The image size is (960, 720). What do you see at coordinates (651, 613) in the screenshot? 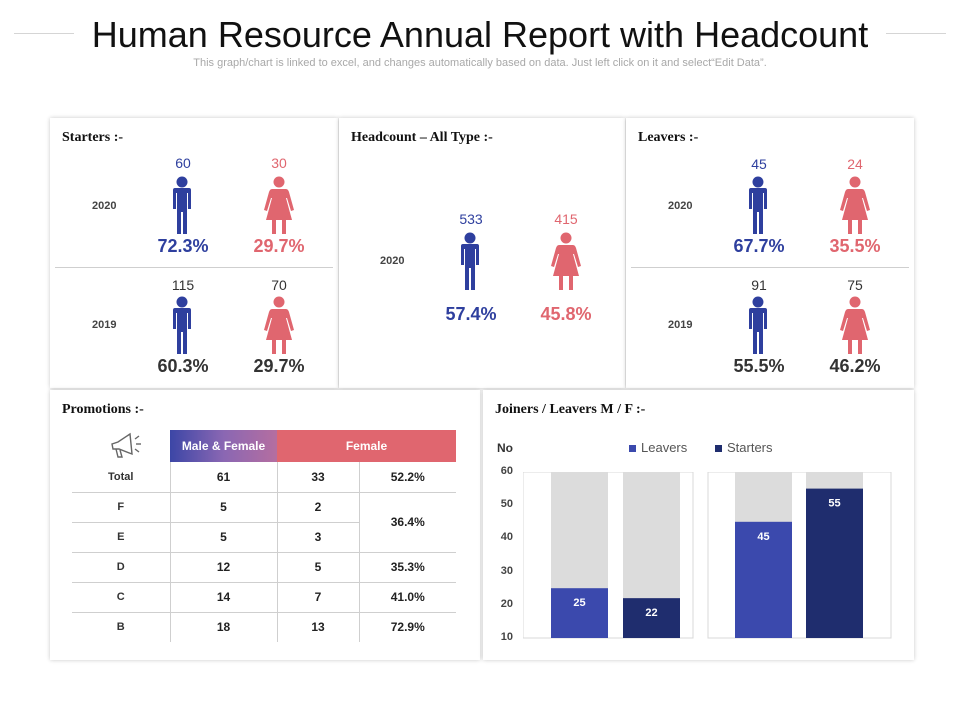
I see `bar-value-label: 22` at bounding box center [651, 613].